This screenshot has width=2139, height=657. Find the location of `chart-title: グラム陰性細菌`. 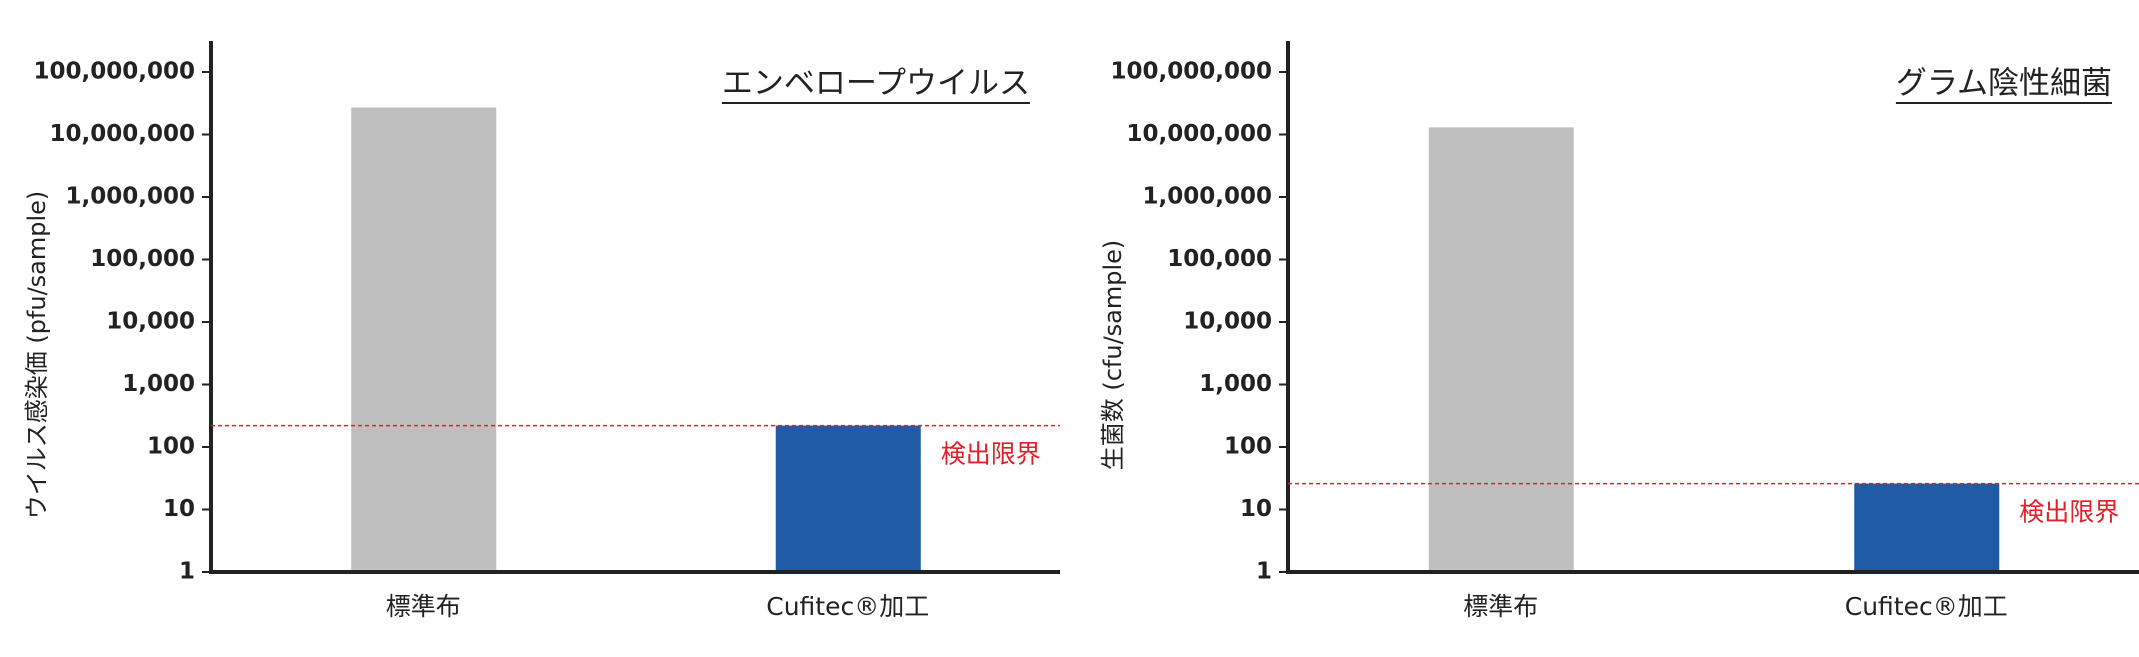

chart-title: グラム陰性細菌 is located at coordinates (2004, 84).